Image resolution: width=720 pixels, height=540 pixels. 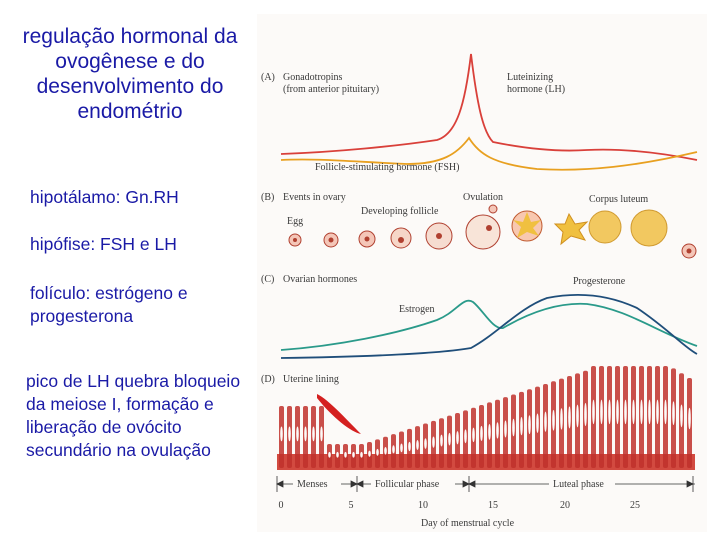 I want to click on day-axis-label: Day of menstrual cycle, so click(x=468, y=523).